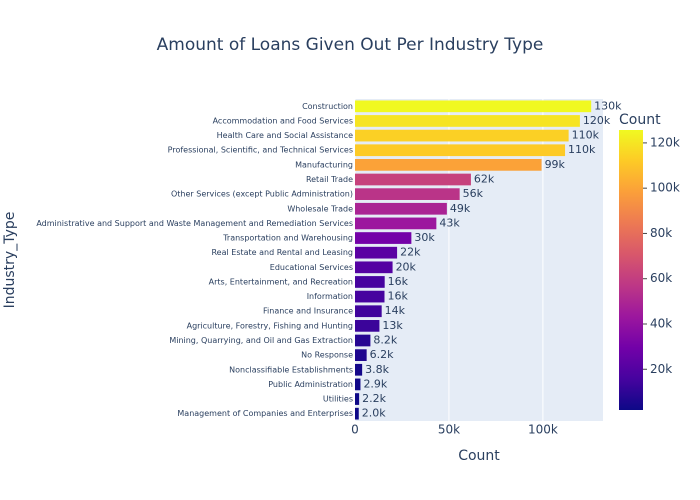  What do you see at coordinates (479, 456) in the screenshot?
I see `x-axis-title: Count` at bounding box center [479, 456].